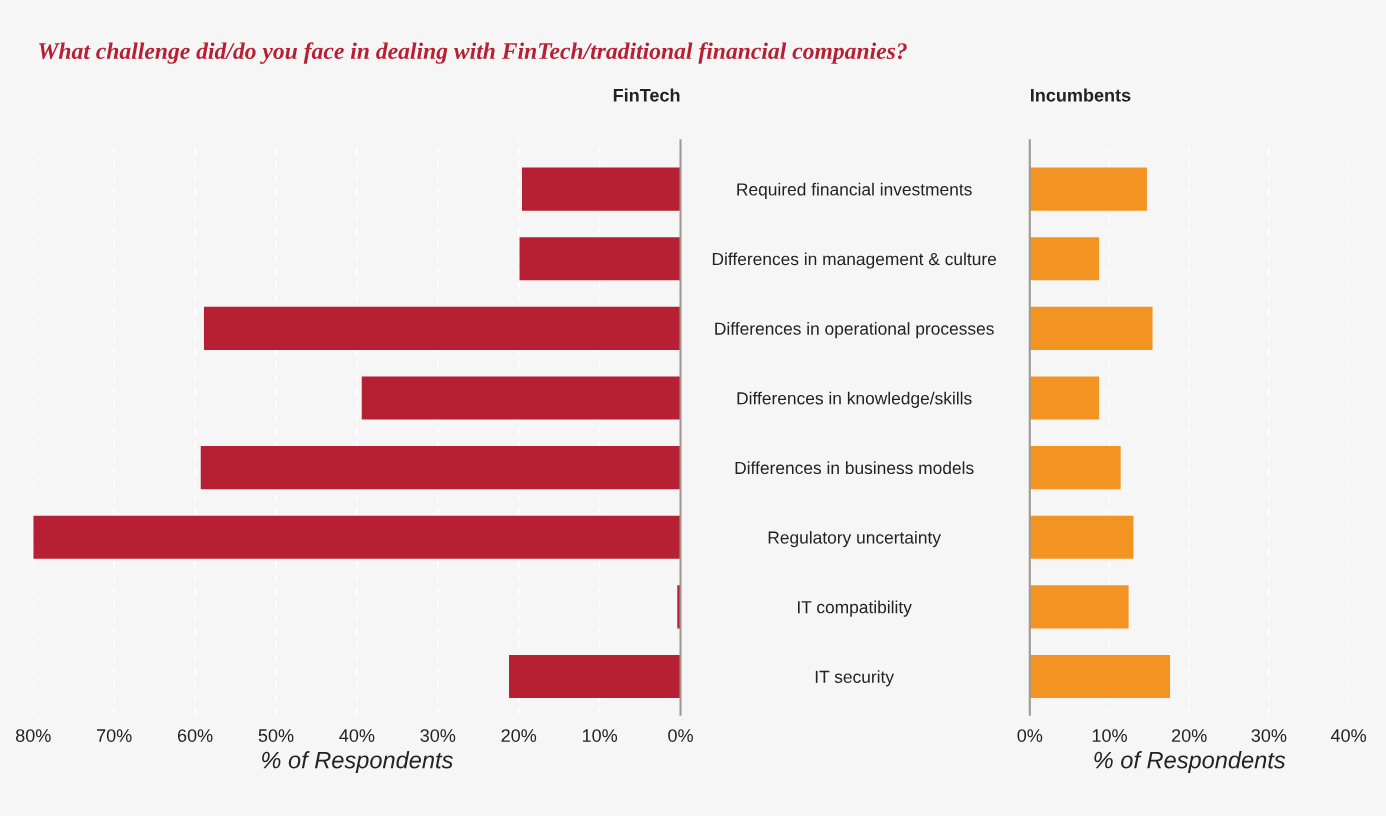 The height and width of the screenshot is (816, 1386). I want to click on y-tick-label: Regulatory uncertainty, so click(854, 539).